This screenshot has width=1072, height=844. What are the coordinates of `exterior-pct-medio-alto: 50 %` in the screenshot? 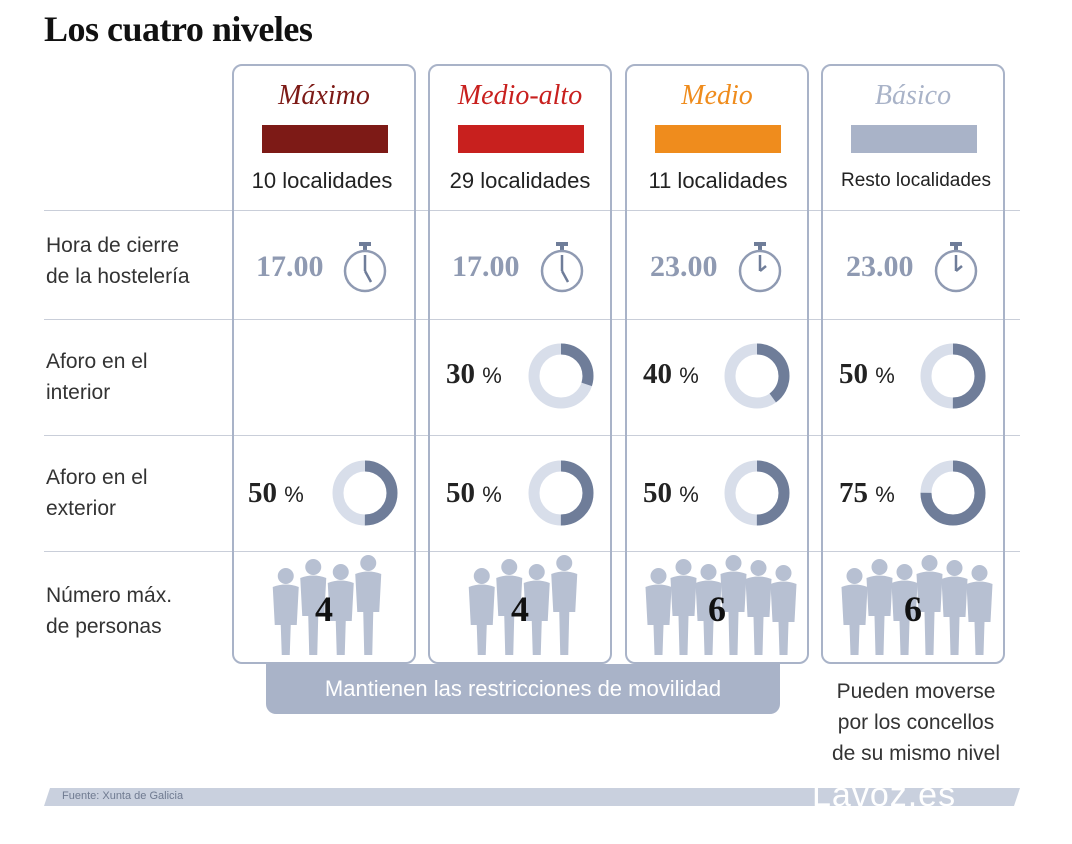 It's located at (474, 493).